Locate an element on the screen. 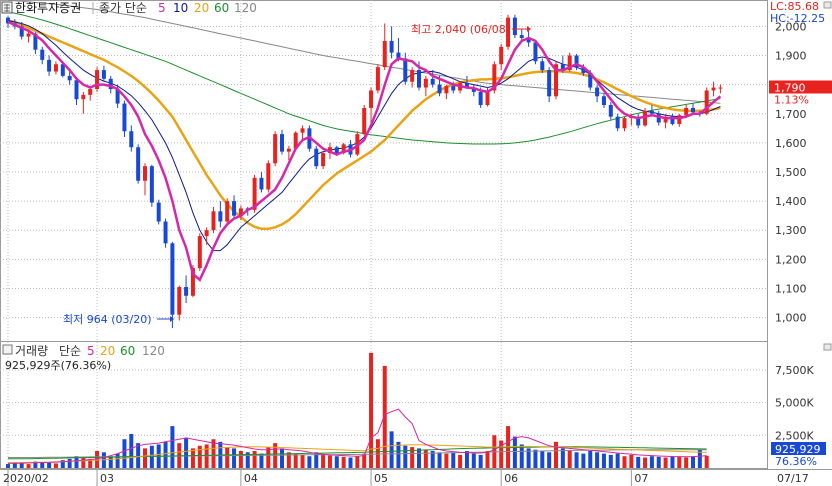 The height and width of the screenshot is (486, 832). price-tick-label: 1,100 is located at coordinates (791, 288).